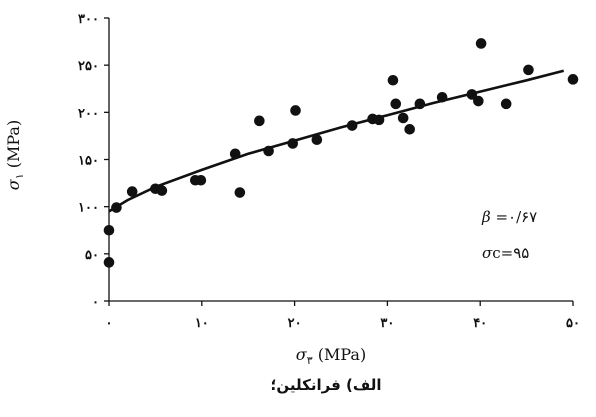 This screenshot has height=417, width=596. Describe the element at coordinates (343, 316) in the screenshot. I see `x-ticks: ۰ ۱۰ ۲۰ ۳۰ ۴۰ ۵۰` at that location.